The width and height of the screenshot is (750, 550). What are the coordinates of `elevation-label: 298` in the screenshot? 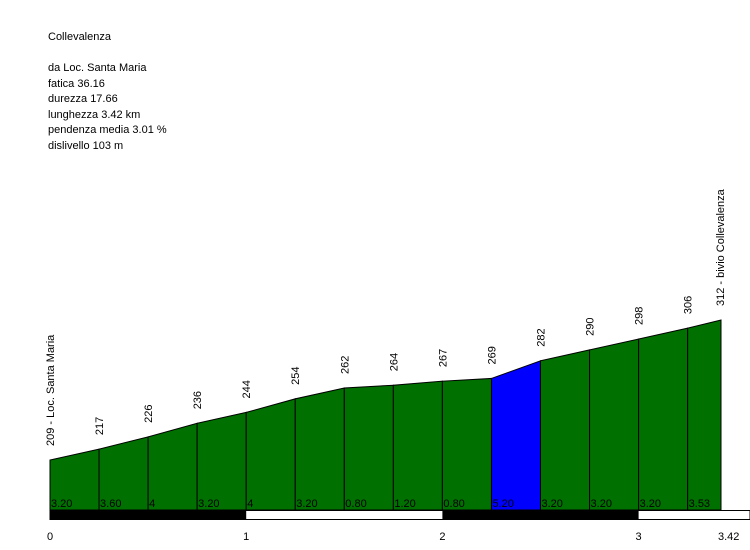 It's located at (640, 316).